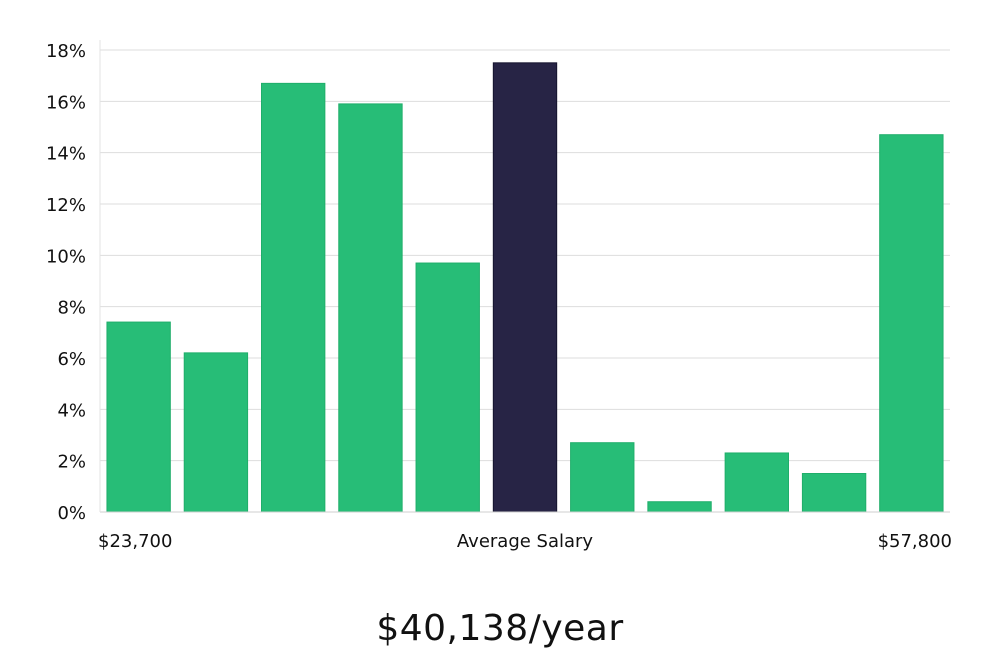 The width and height of the screenshot is (1000, 660). What do you see at coordinates (71, 513) in the screenshot?
I see `y-tick-label: 0%` at bounding box center [71, 513].